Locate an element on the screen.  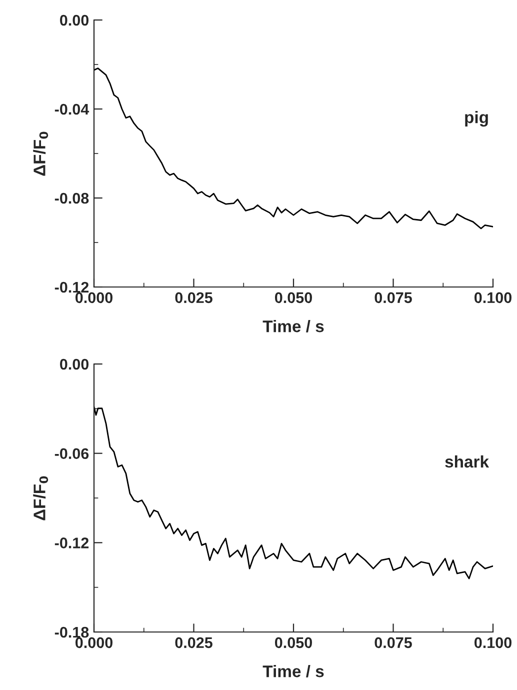
text: pig is located at coordinates (476, 118).